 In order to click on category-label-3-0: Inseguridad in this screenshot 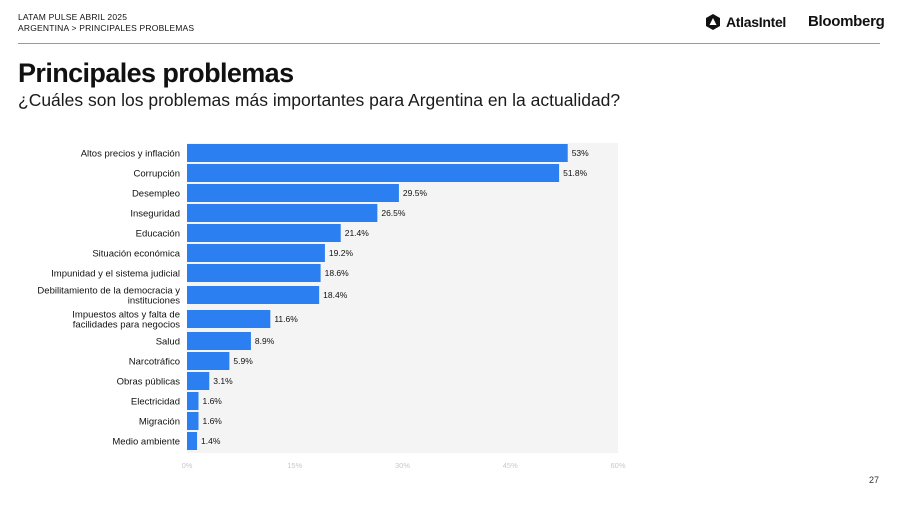, I will do `click(155, 214)`.